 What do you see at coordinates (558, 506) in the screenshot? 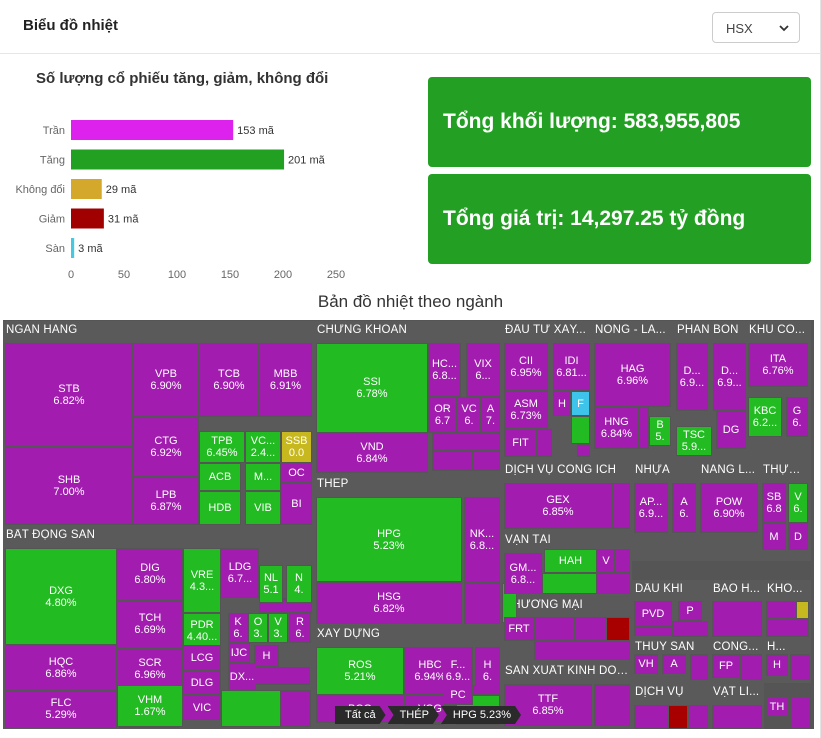
I see `stock-tile: GEX 6.85%` at bounding box center [558, 506].